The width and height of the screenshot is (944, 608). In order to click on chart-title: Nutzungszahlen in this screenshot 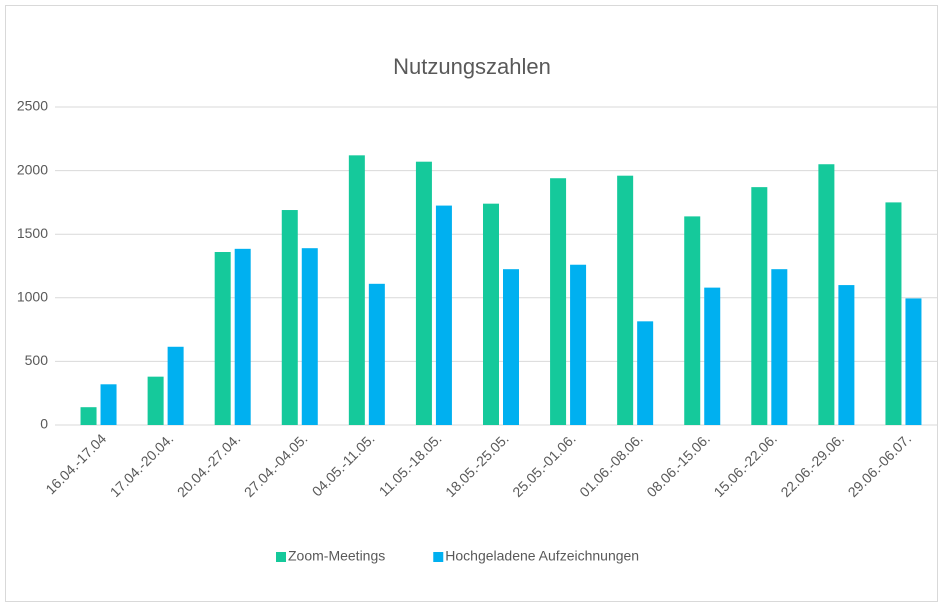, I will do `click(472, 66)`.